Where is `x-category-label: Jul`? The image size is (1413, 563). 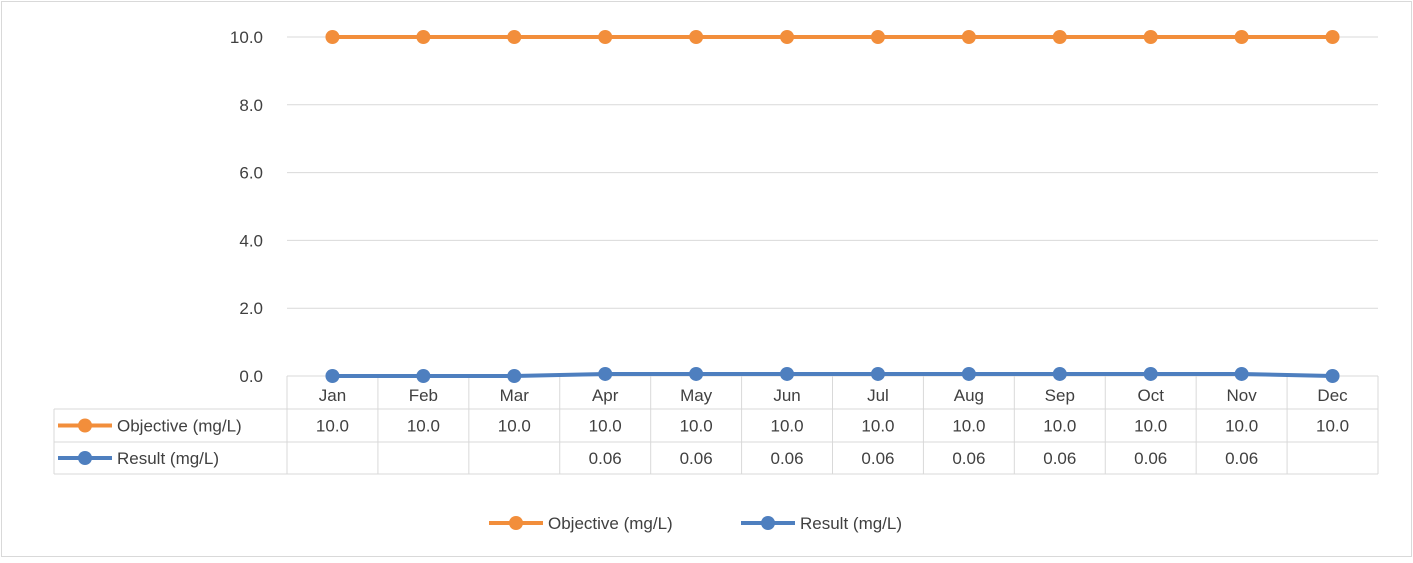 x-category-label: Jul is located at coordinates (878, 395).